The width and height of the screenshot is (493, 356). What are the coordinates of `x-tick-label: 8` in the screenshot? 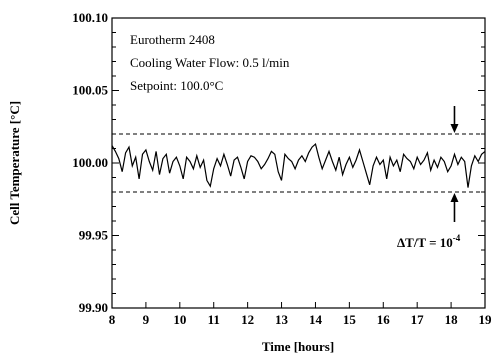 It's located at (112, 319).